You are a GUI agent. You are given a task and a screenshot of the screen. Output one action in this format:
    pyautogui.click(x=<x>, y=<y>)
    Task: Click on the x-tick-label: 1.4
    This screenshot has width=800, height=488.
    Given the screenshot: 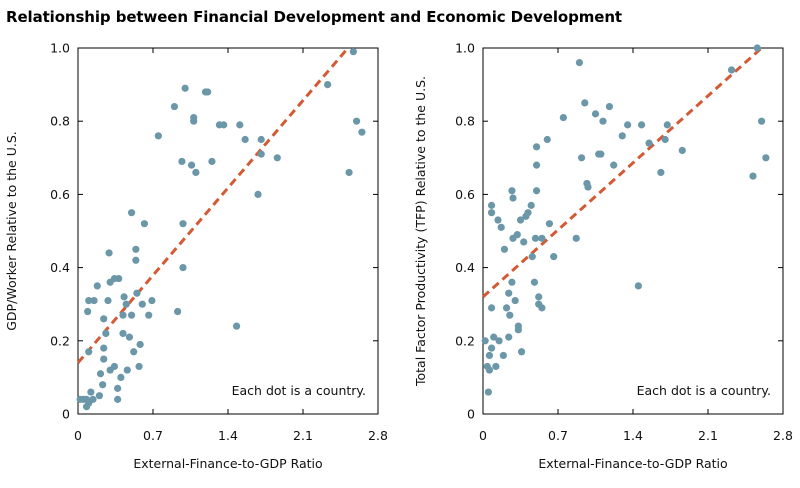 What is the action you would take?
    pyautogui.click(x=633, y=435)
    